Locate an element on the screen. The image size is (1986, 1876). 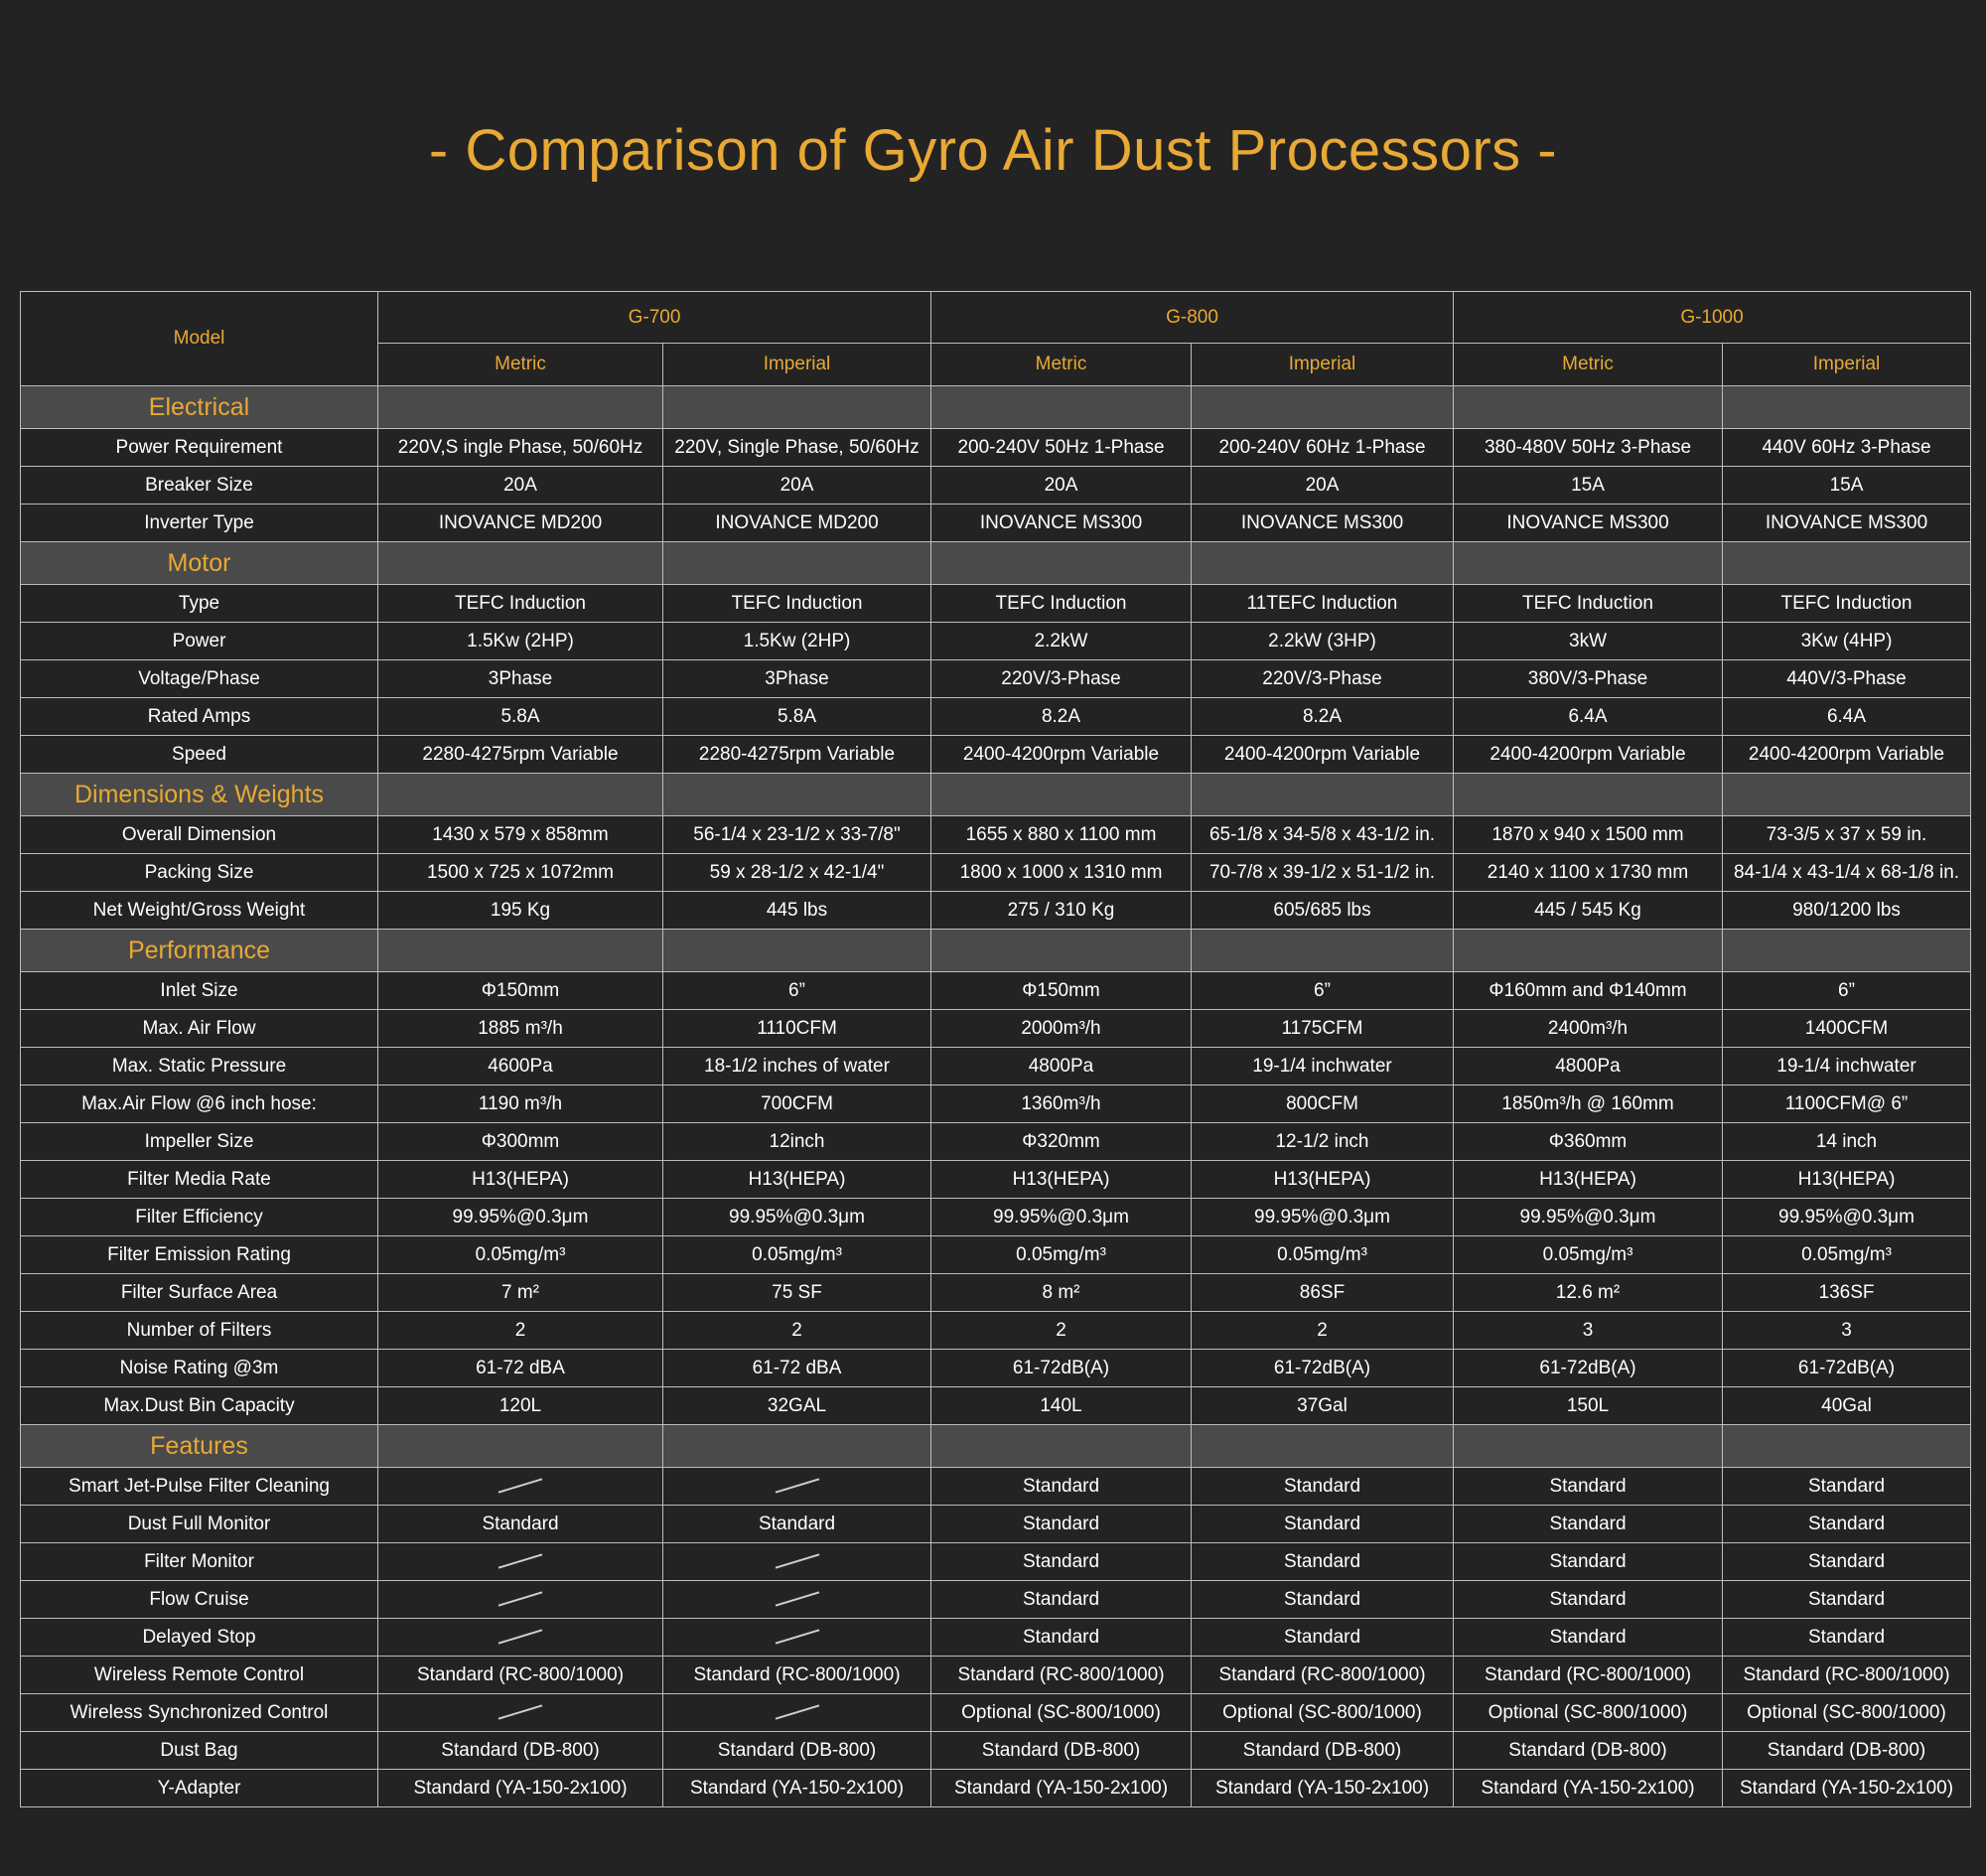
table-cell: 1.5Kw (2HP) is located at coordinates (796, 641).